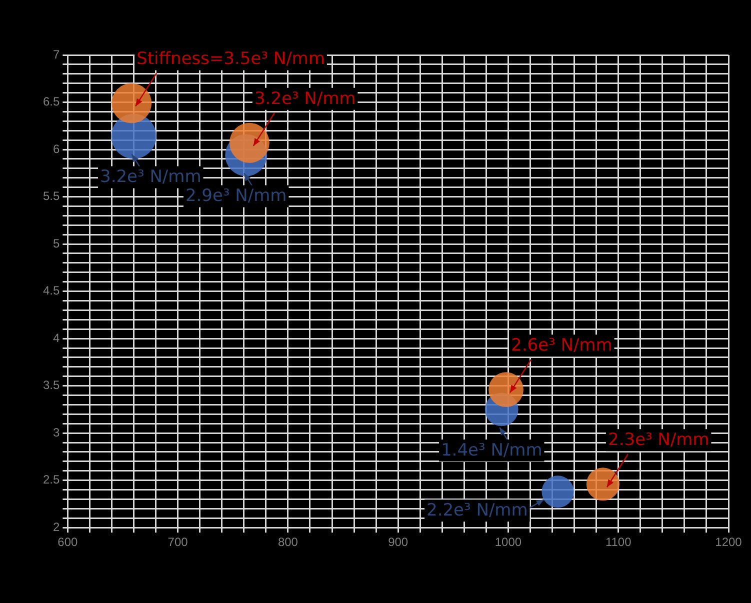 This screenshot has height=603, width=751. I want to click on x-tick-label: 600, so click(68, 542).